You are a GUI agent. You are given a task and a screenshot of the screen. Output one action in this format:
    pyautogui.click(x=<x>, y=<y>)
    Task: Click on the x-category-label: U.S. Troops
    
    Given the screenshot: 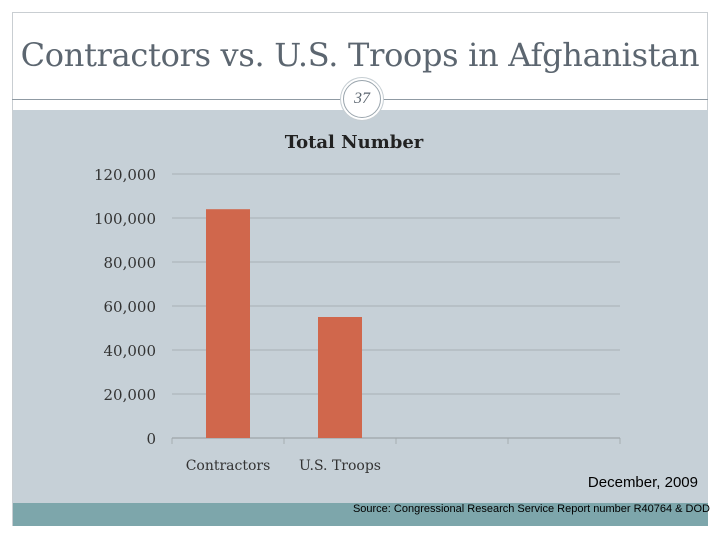 What is the action you would take?
    pyautogui.click(x=340, y=466)
    